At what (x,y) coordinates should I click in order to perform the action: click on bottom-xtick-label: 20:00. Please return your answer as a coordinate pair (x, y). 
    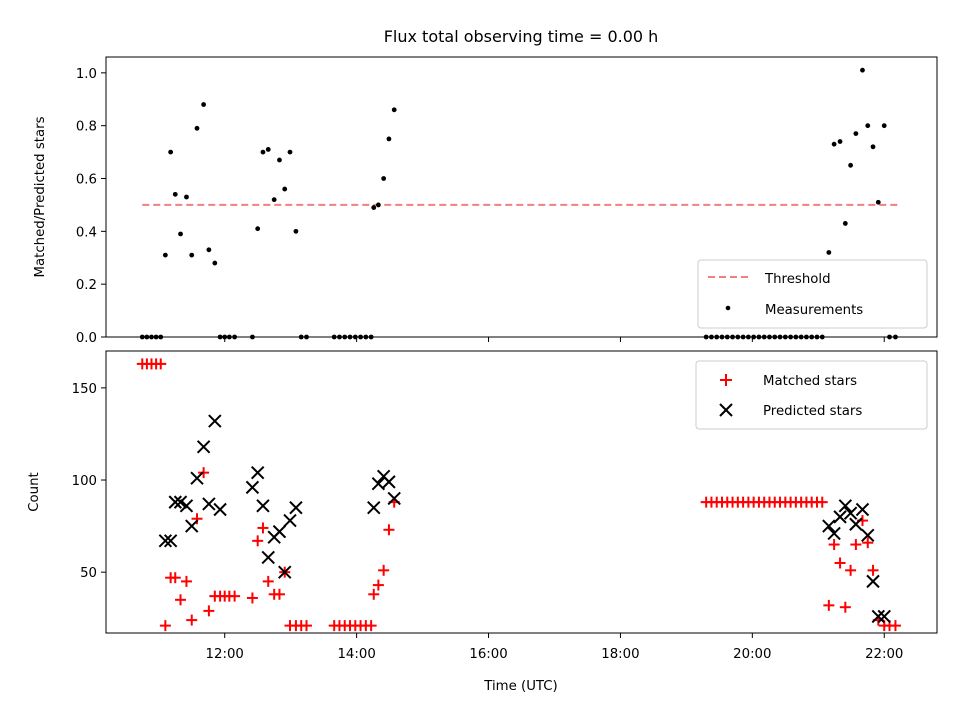
    Looking at the image, I should click on (752, 654).